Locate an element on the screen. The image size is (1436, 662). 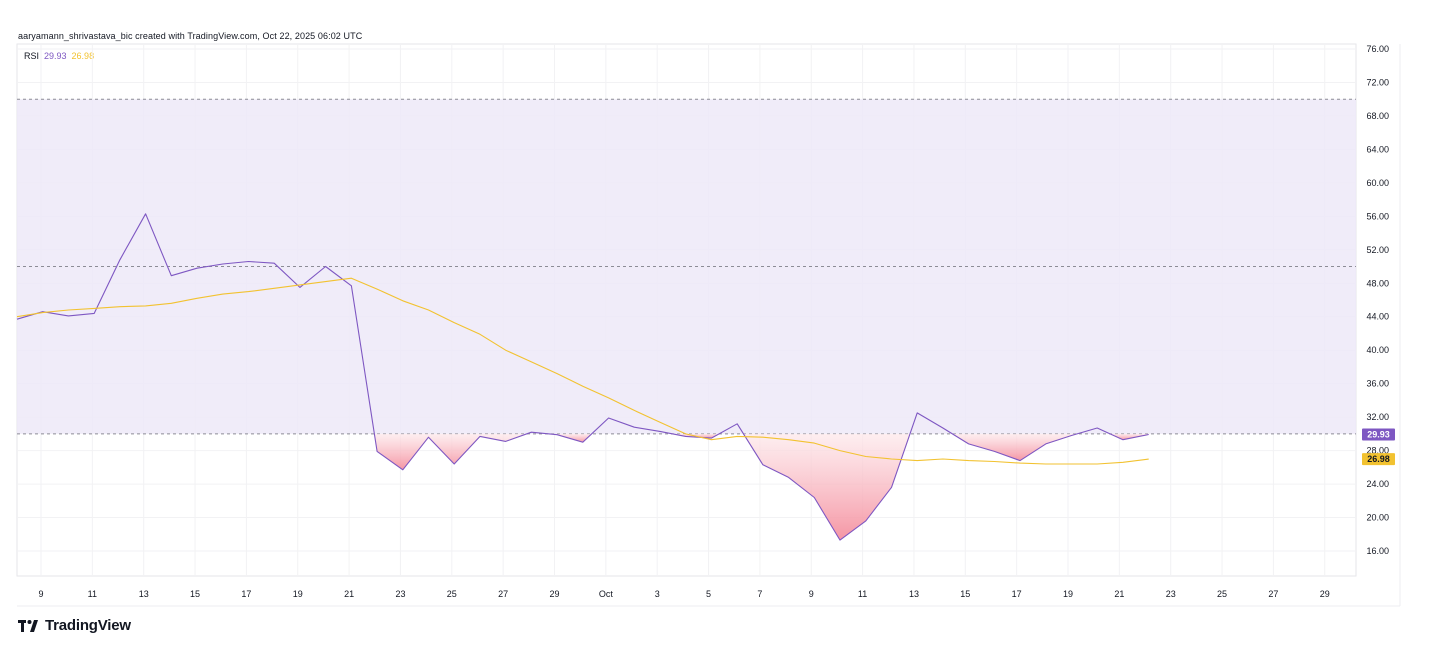
y-tick-label: 40.00 is located at coordinates (1377, 350).